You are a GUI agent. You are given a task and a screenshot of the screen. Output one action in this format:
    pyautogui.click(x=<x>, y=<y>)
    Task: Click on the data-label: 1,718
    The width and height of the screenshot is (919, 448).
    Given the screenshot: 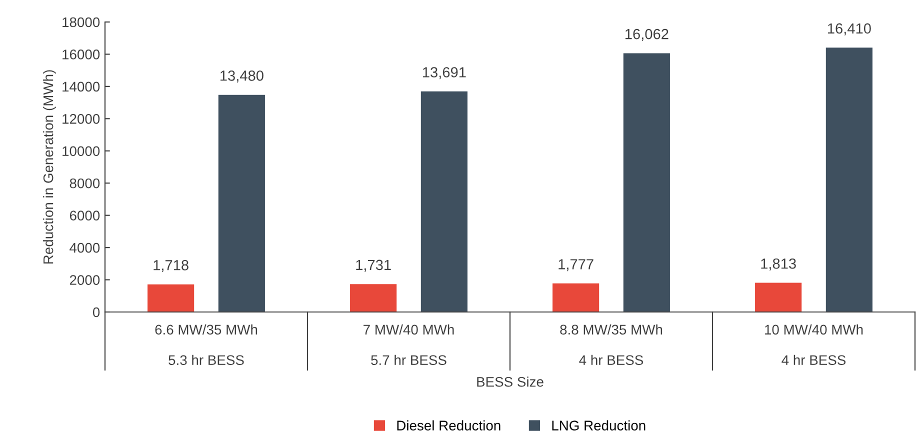 What is the action you would take?
    pyautogui.click(x=171, y=266)
    